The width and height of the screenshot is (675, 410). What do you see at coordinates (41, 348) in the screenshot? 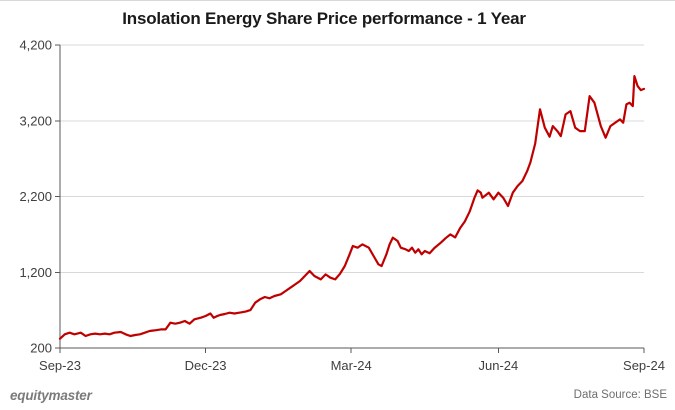
I see `y-tick-label: 200` at bounding box center [41, 348].